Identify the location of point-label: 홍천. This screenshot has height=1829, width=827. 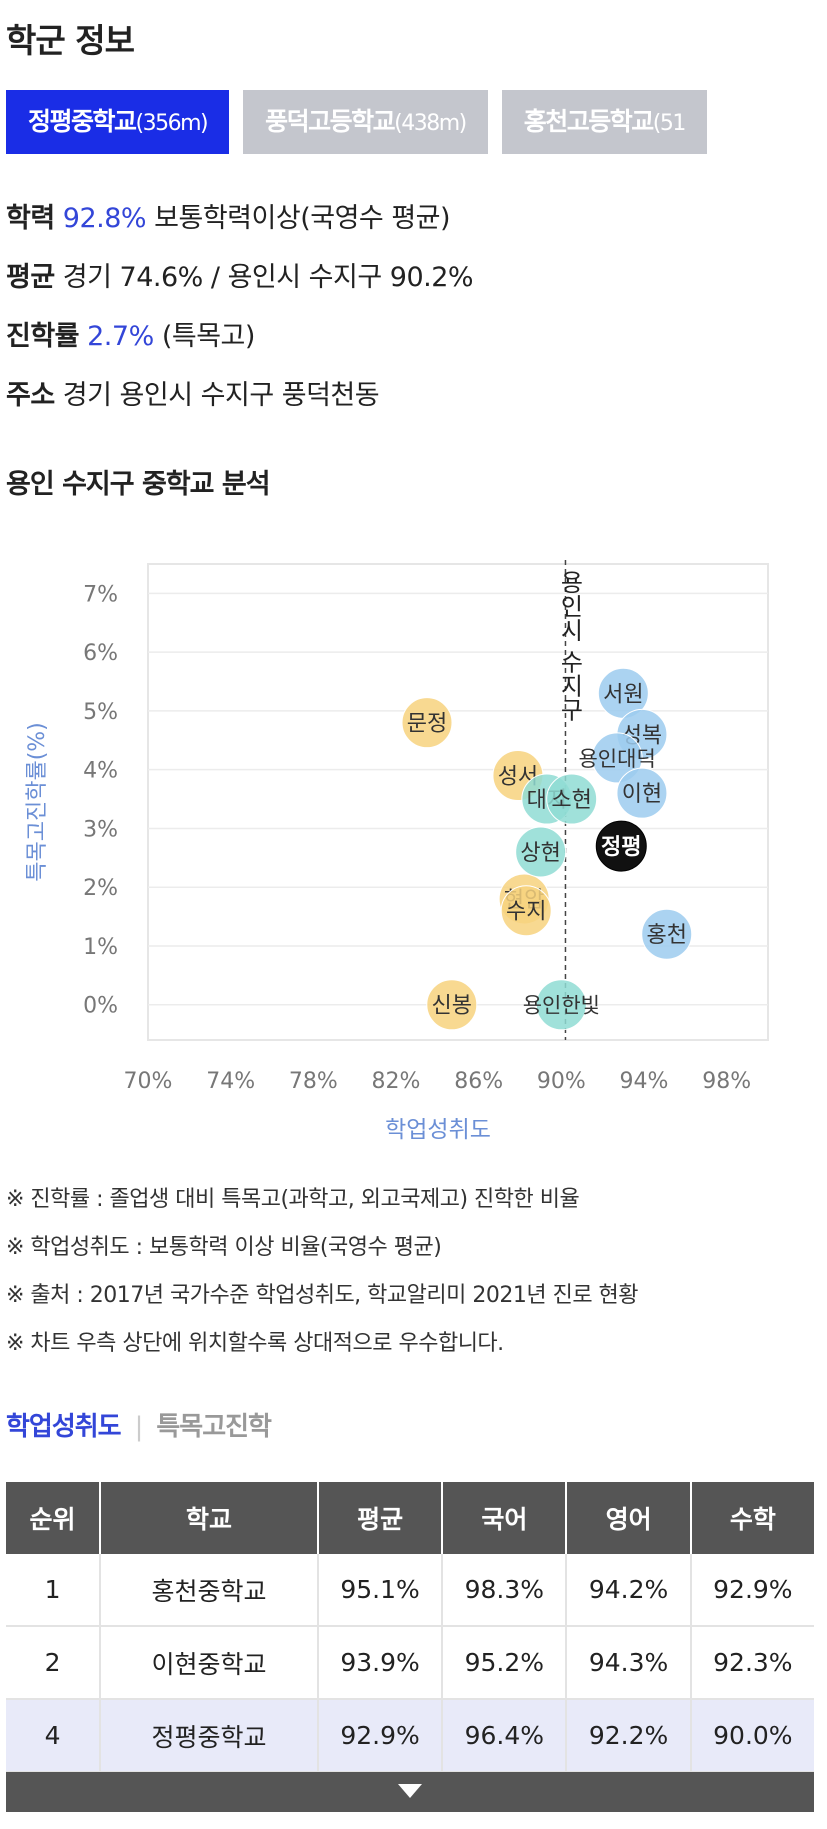
(666, 935).